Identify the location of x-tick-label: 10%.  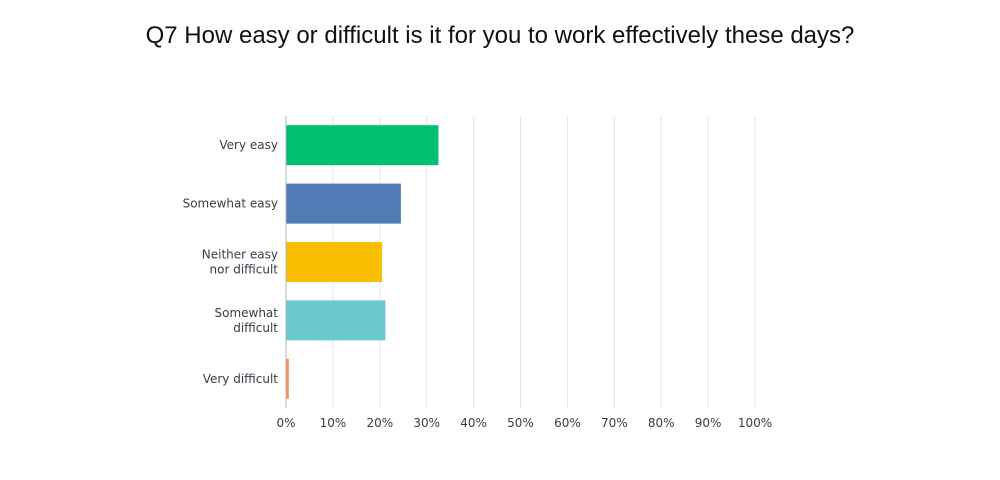
(333, 423).